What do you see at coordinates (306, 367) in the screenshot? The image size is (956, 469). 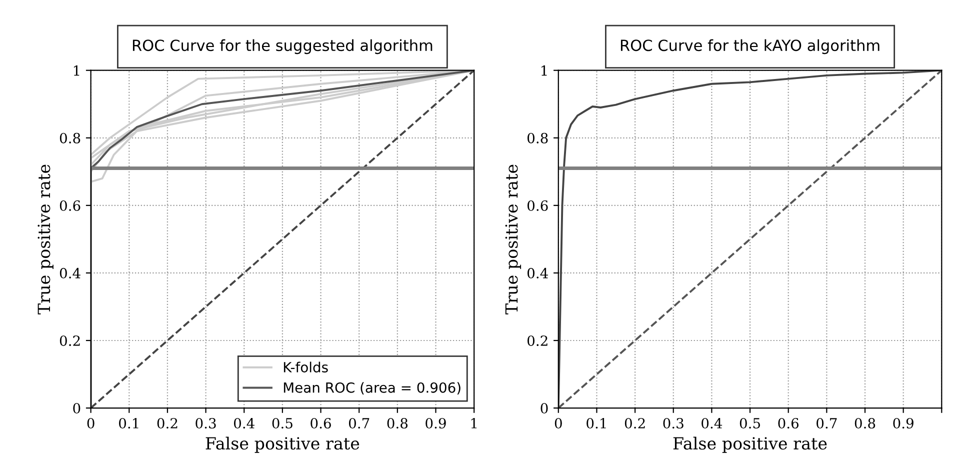 I see `legend-label: K-folds` at bounding box center [306, 367].